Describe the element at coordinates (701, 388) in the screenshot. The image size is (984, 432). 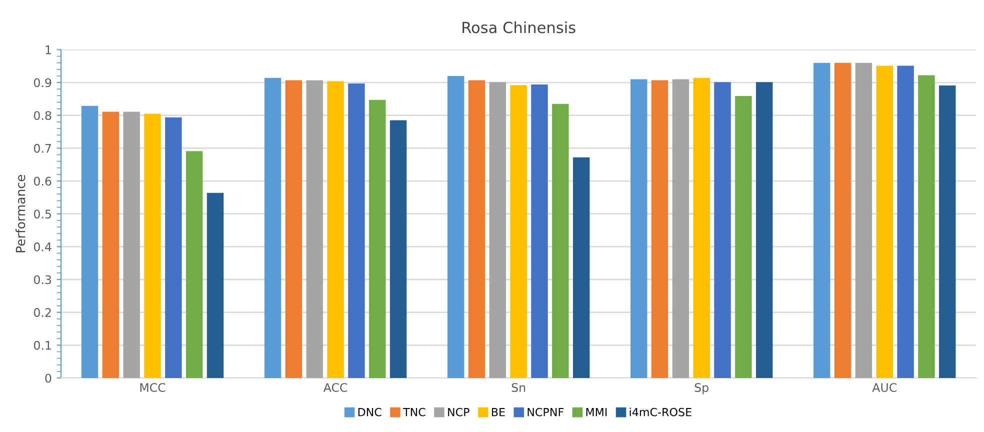
I see `x-tick-label: Sp` at that location.